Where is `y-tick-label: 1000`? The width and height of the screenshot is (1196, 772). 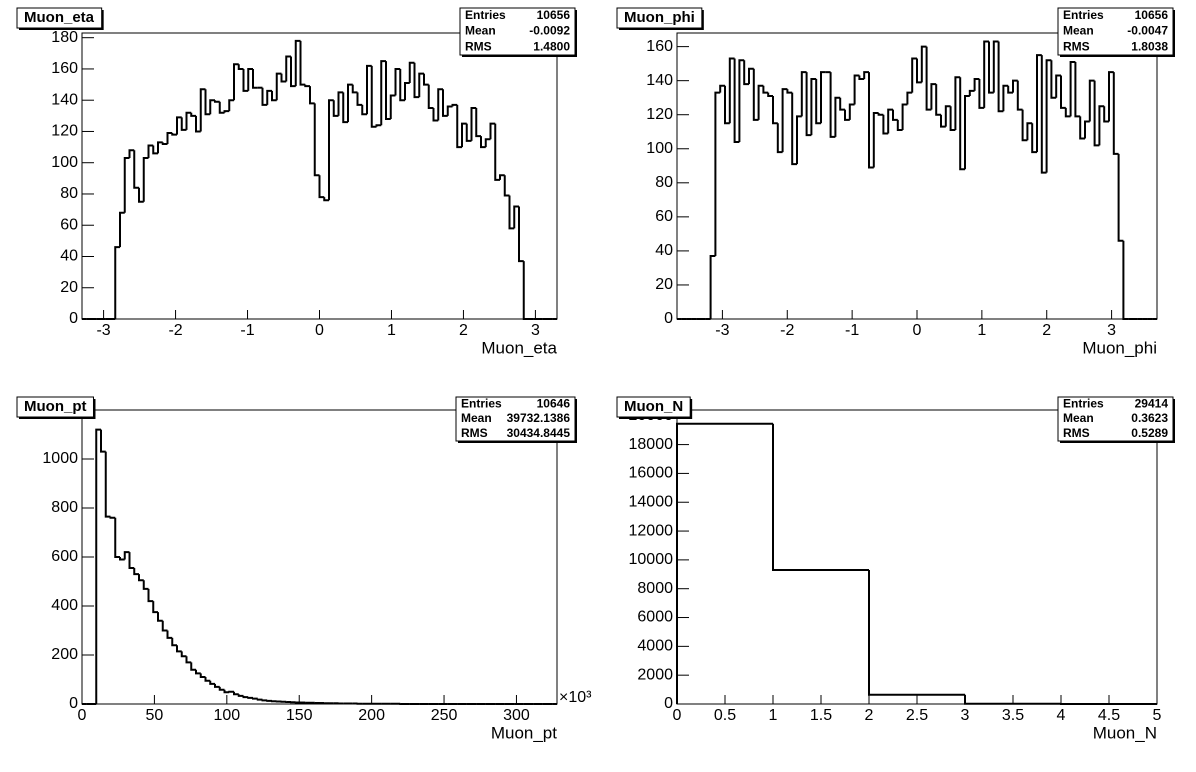 y-tick-label: 1000 is located at coordinates (60, 458).